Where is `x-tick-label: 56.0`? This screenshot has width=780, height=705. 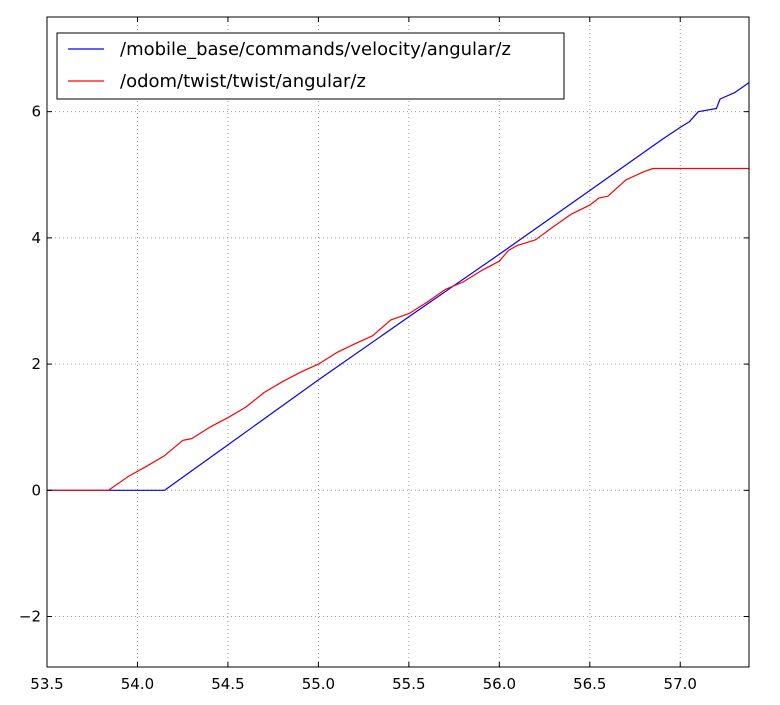
x-tick-label: 56.0 is located at coordinates (499, 684).